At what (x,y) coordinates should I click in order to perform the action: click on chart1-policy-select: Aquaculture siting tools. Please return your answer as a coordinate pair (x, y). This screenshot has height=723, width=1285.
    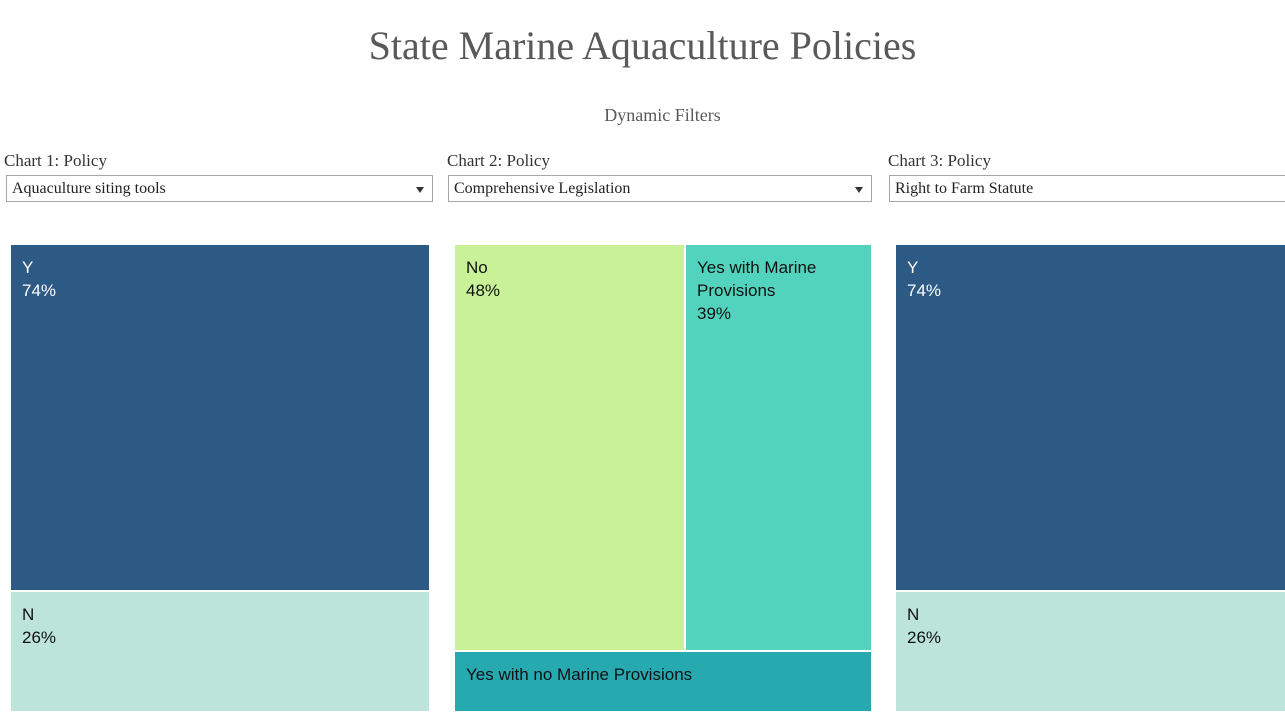
    Looking at the image, I should click on (219, 188).